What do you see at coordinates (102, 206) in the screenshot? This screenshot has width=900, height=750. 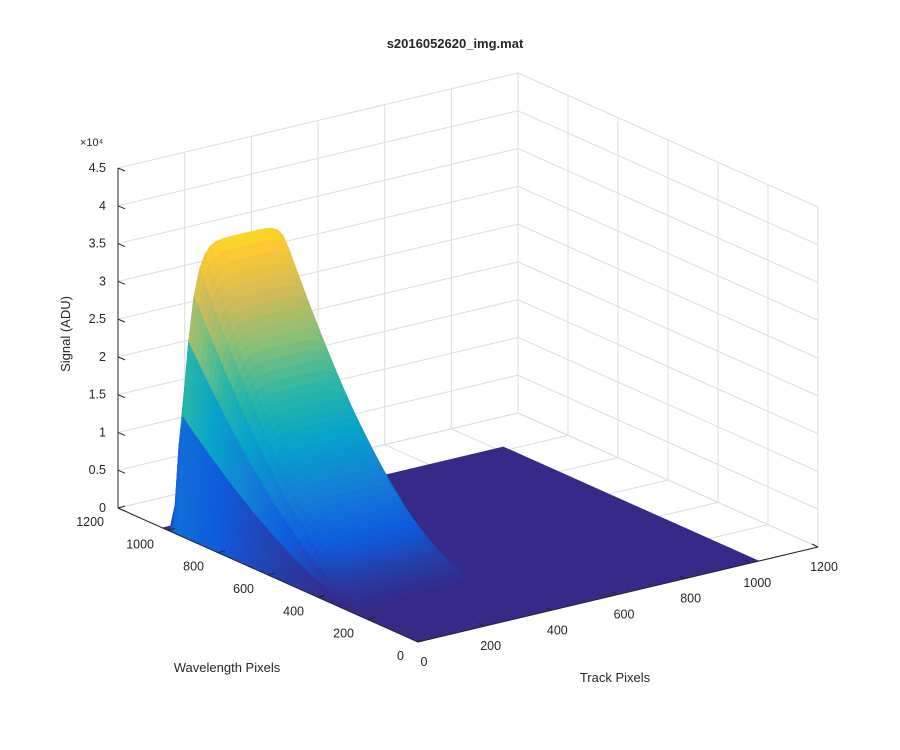 I see `z-tick-label-8: 4` at bounding box center [102, 206].